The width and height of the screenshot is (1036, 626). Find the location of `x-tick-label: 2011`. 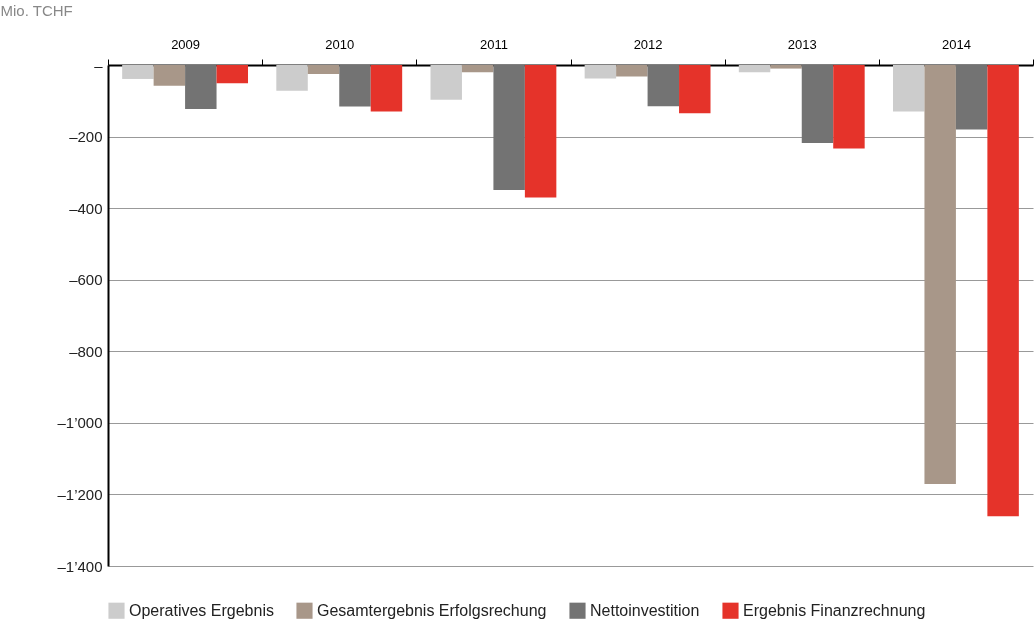

x-tick-label: 2011 is located at coordinates (493, 44).